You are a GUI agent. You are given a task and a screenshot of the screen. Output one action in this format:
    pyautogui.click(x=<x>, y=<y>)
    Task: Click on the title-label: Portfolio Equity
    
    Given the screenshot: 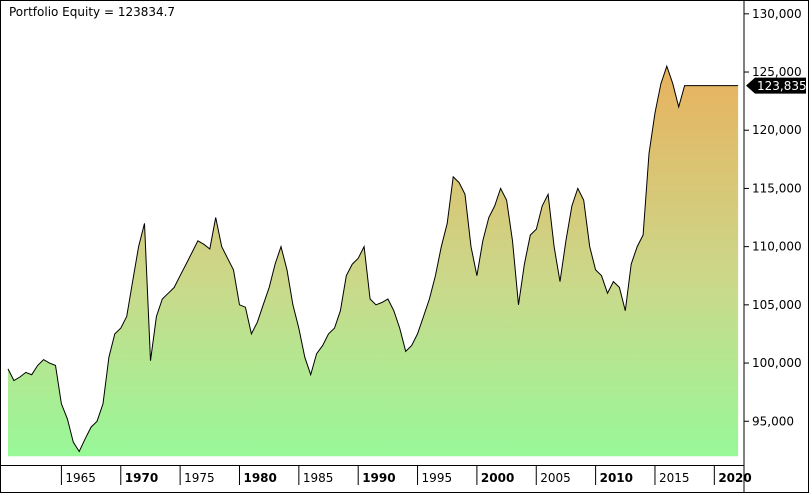 What is the action you would take?
    pyautogui.click(x=55, y=12)
    